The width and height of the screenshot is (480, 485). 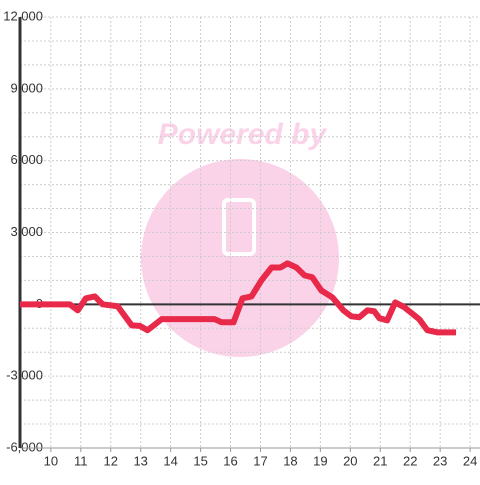 What do you see at coordinates (243, 134) in the screenshot?
I see `watermark-text: Powered by` at bounding box center [243, 134].